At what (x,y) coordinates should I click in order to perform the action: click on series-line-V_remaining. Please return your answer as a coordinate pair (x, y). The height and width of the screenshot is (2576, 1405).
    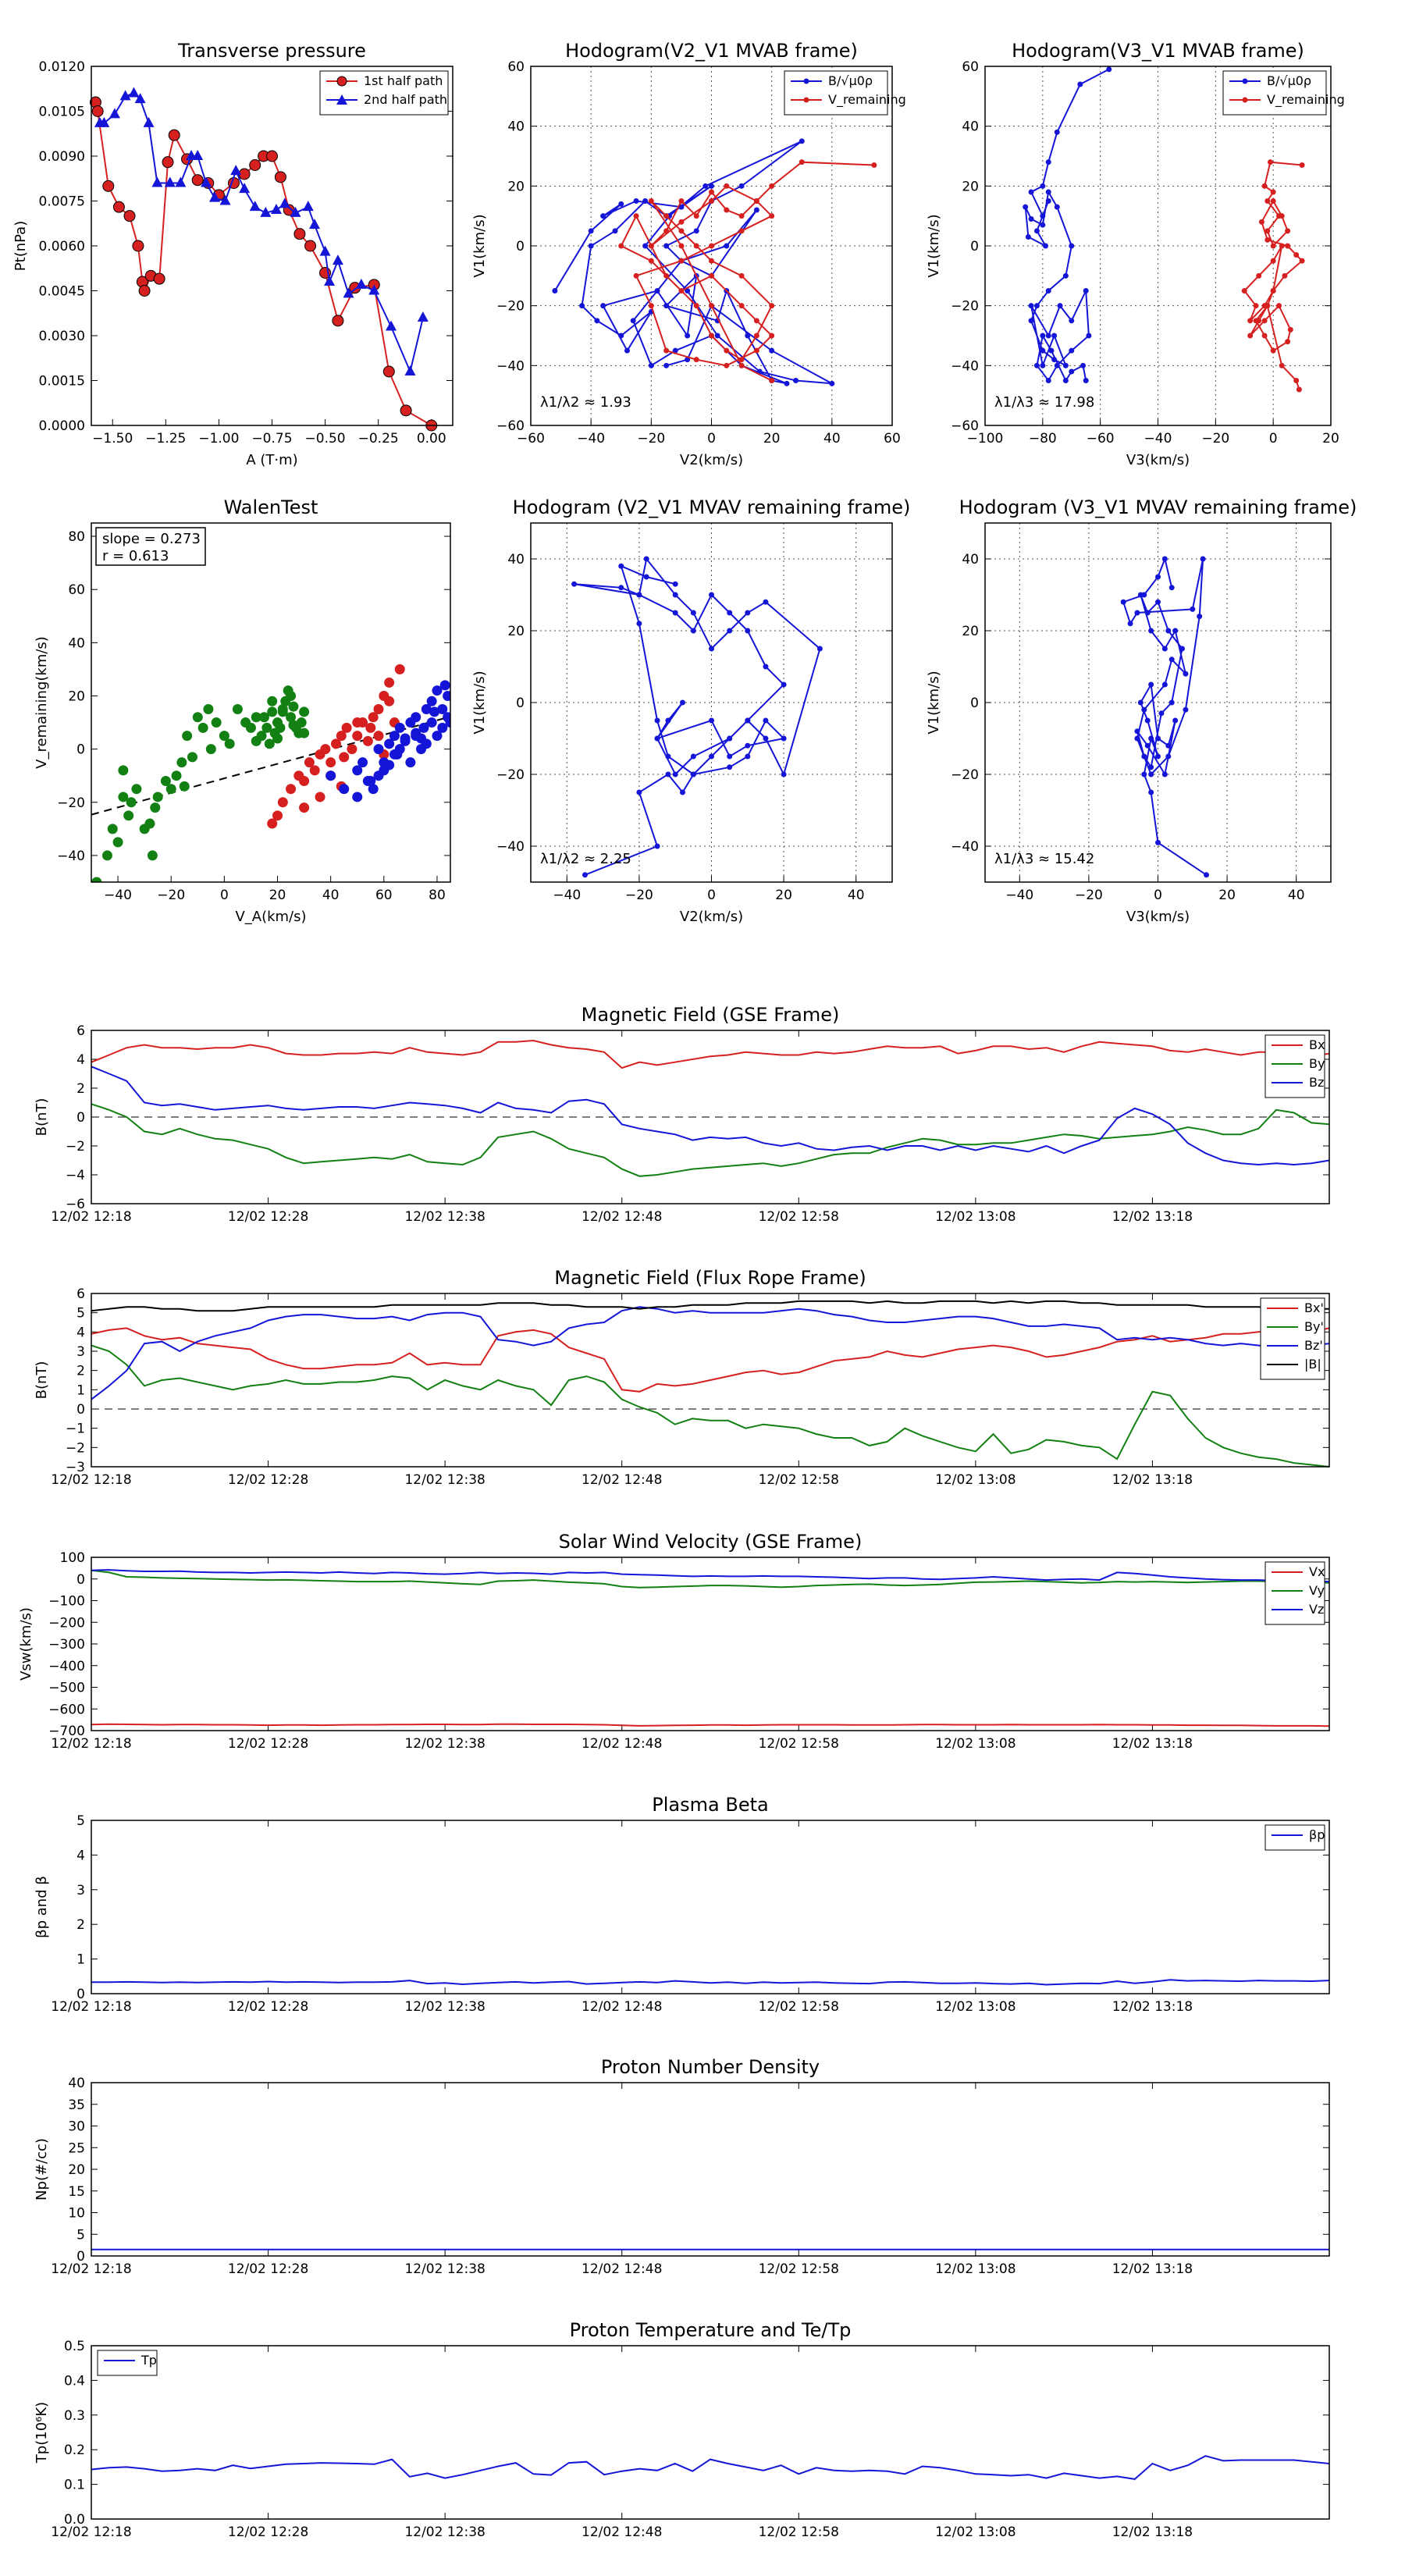
    Looking at the image, I should click on (747, 271).